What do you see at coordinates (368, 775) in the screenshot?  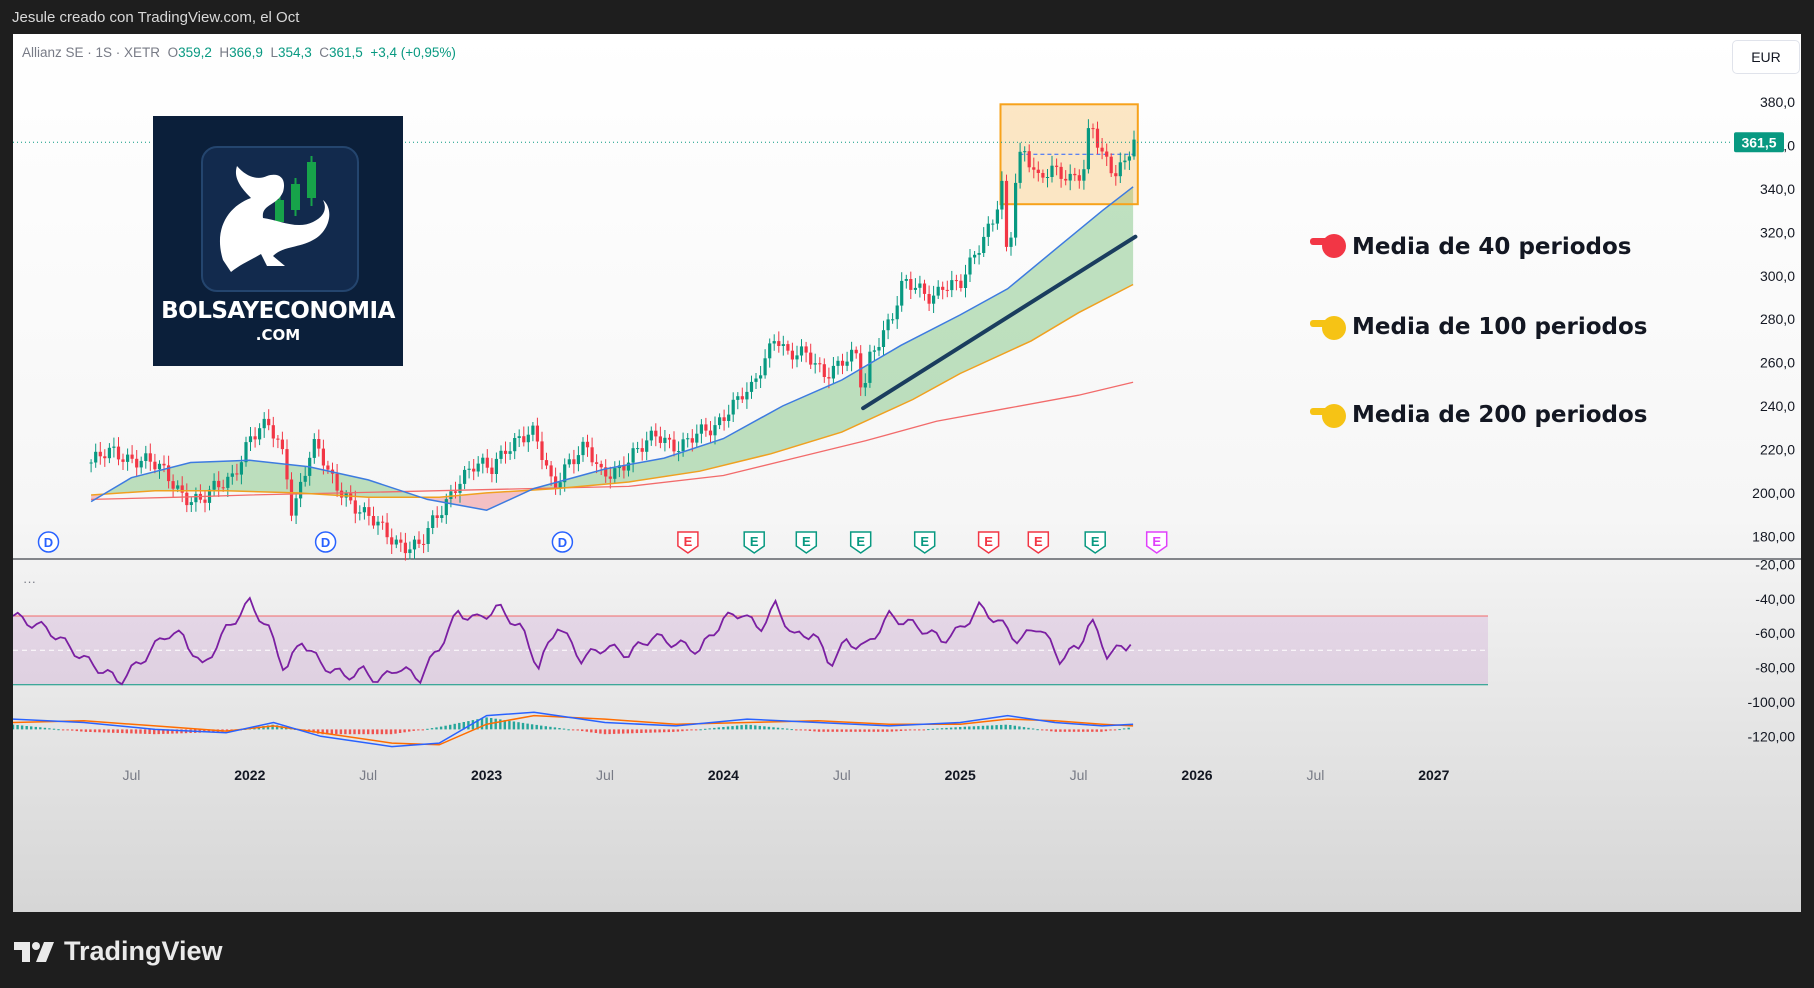 I see `time-axis-label: Jul` at bounding box center [368, 775].